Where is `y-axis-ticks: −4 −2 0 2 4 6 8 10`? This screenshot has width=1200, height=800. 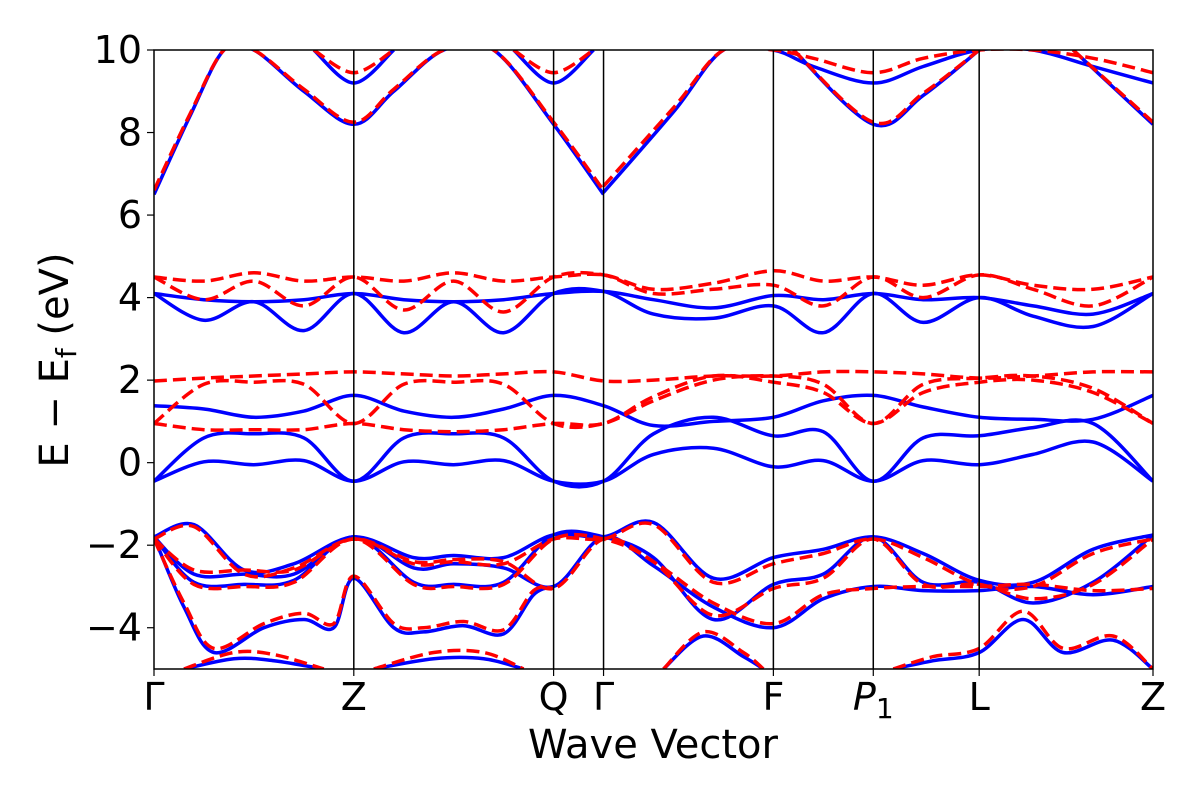 y-axis-ticks: −4 −2 0 2 4 6 8 10 is located at coordinates (120, 339).